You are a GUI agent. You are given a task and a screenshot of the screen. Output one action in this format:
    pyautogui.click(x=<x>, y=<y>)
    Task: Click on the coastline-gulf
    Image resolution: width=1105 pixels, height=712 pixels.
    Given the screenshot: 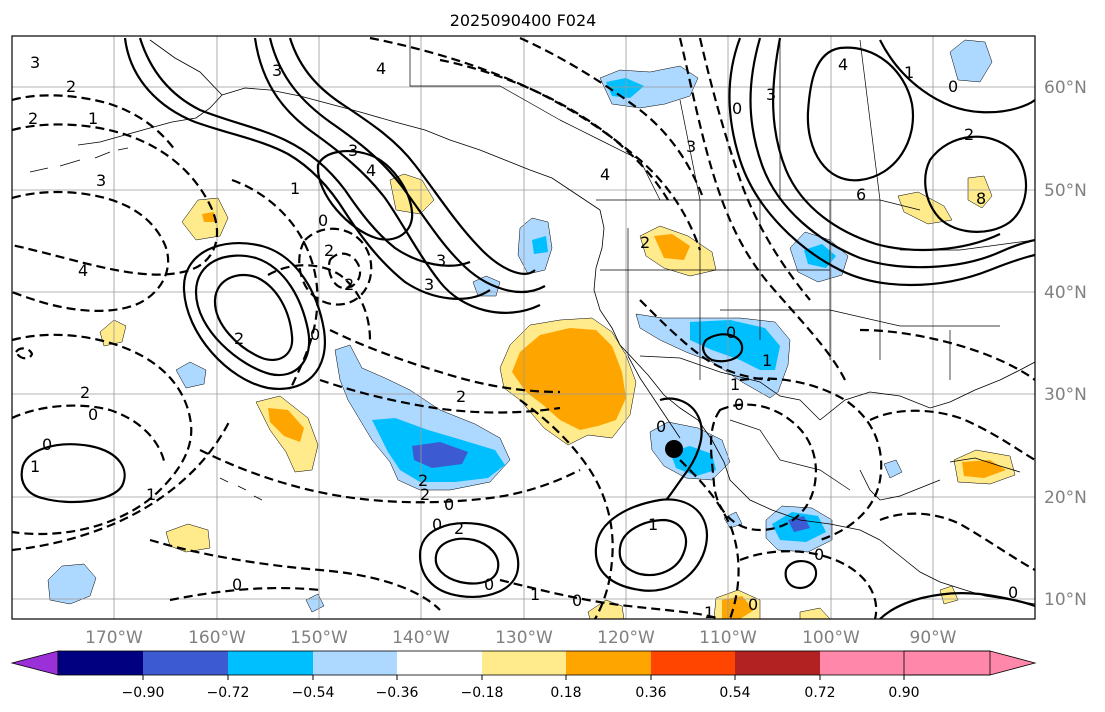 What is the action you would take?
    pyautogui.click(x=927, y=391)
    